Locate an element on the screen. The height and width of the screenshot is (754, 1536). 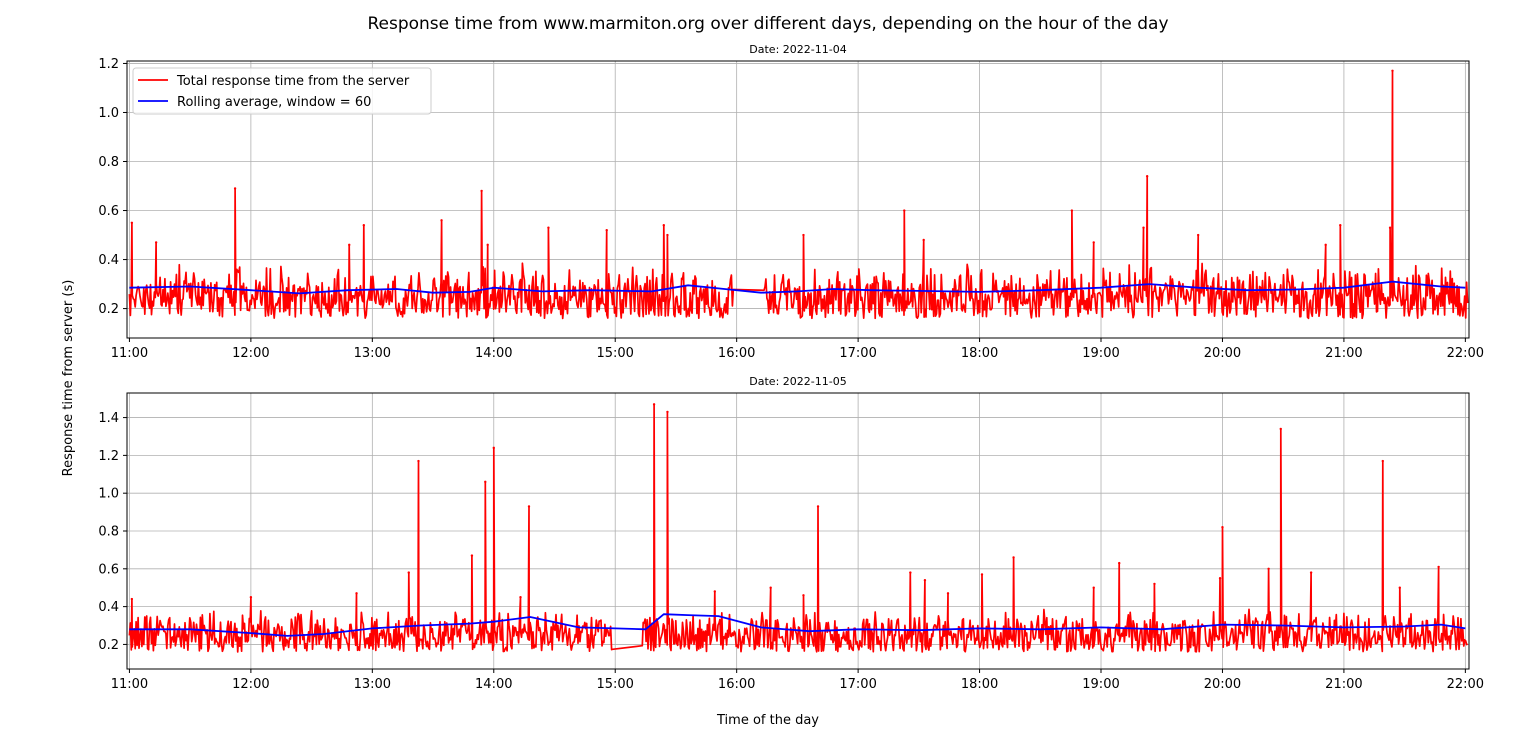
y-tick-label: 0.4 is located at coordinates (108, 260).